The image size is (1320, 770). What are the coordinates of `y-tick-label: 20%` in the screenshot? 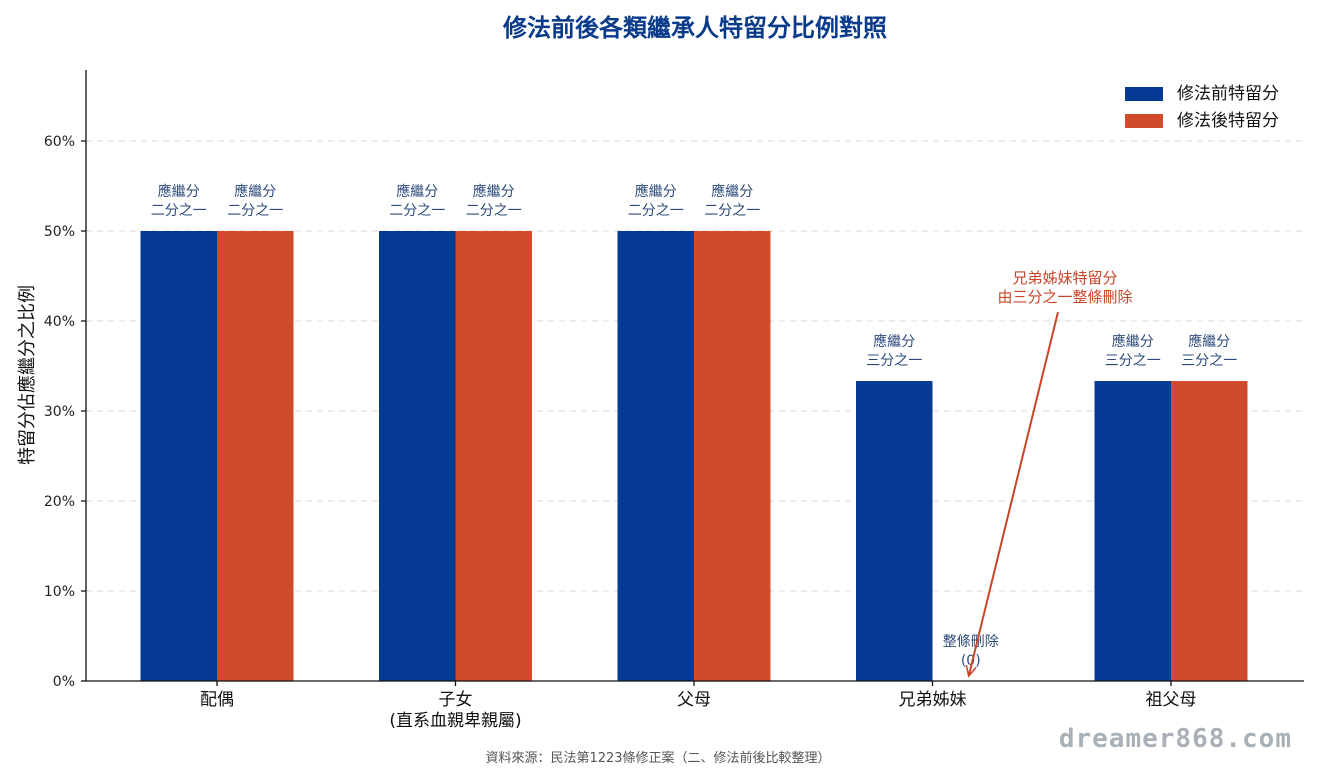 It's located at (59, 502).